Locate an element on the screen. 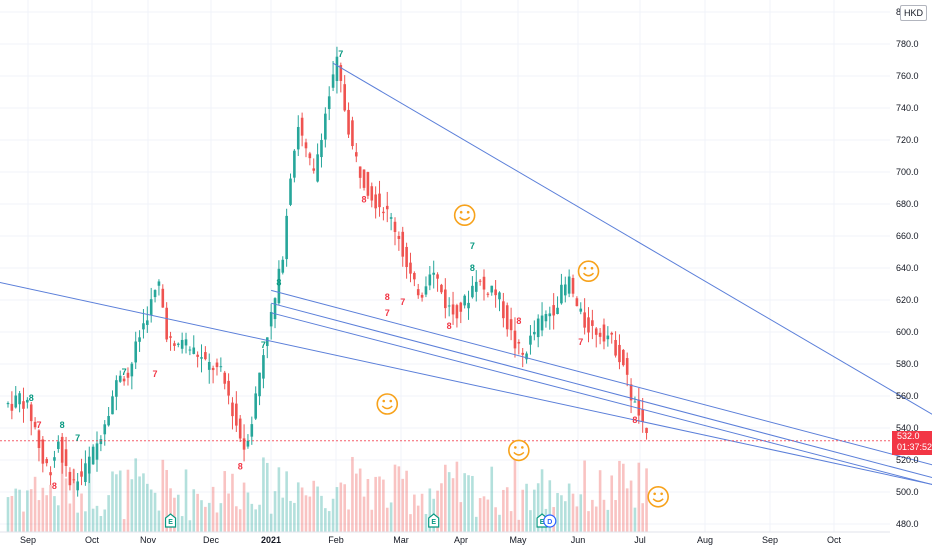 The image size is (932, 555). y-tick-label: 700.0 is located at coordinates (907, 172).